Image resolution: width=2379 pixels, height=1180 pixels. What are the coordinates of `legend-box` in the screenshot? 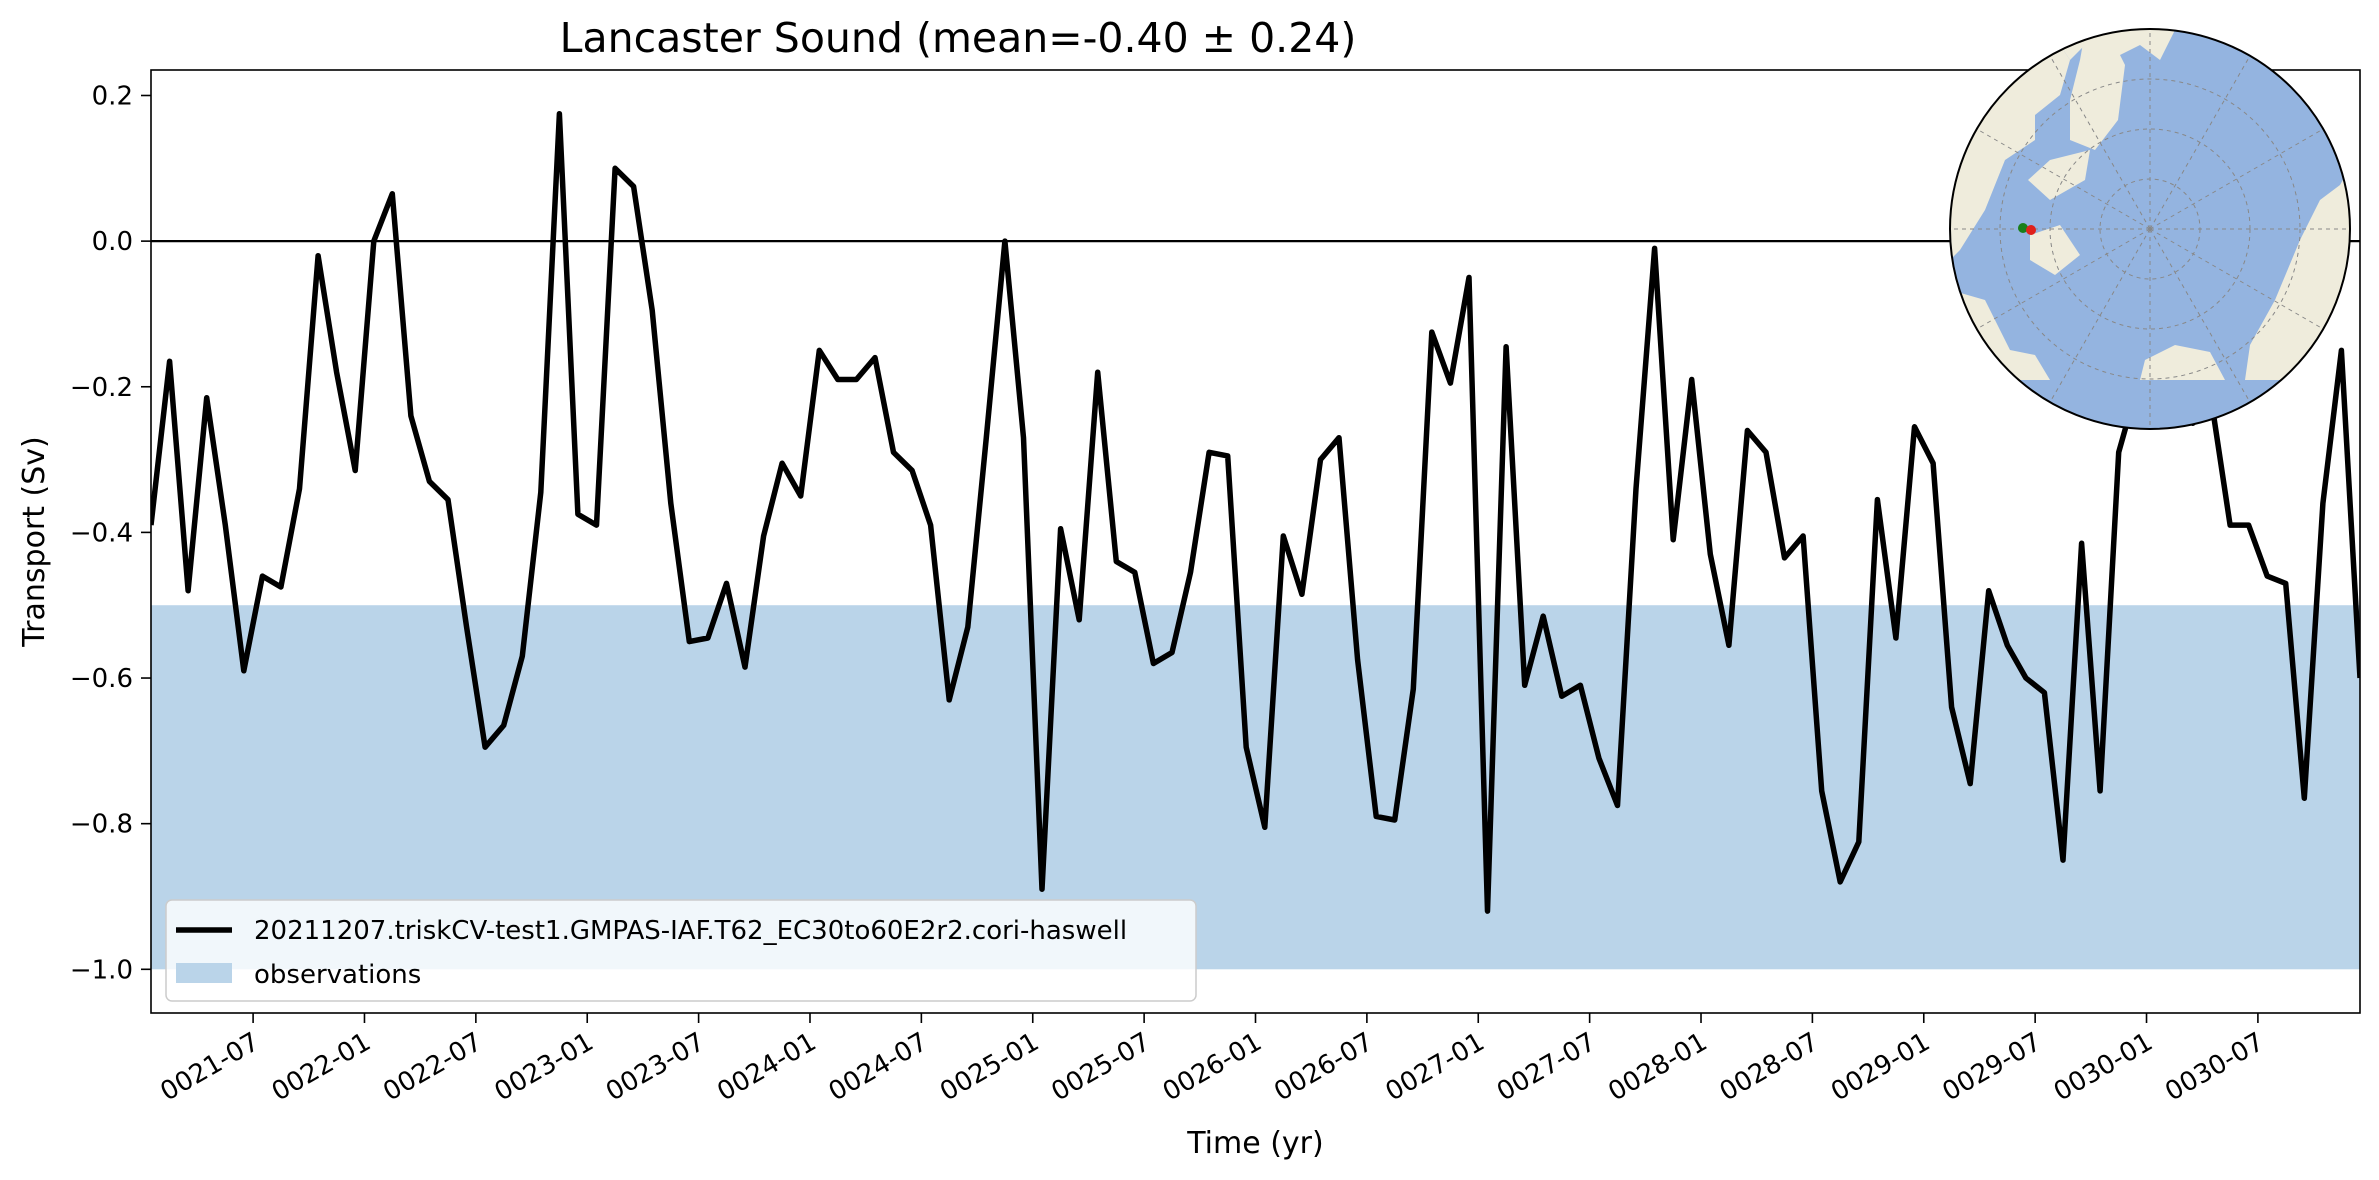 It's located at (681, 950).